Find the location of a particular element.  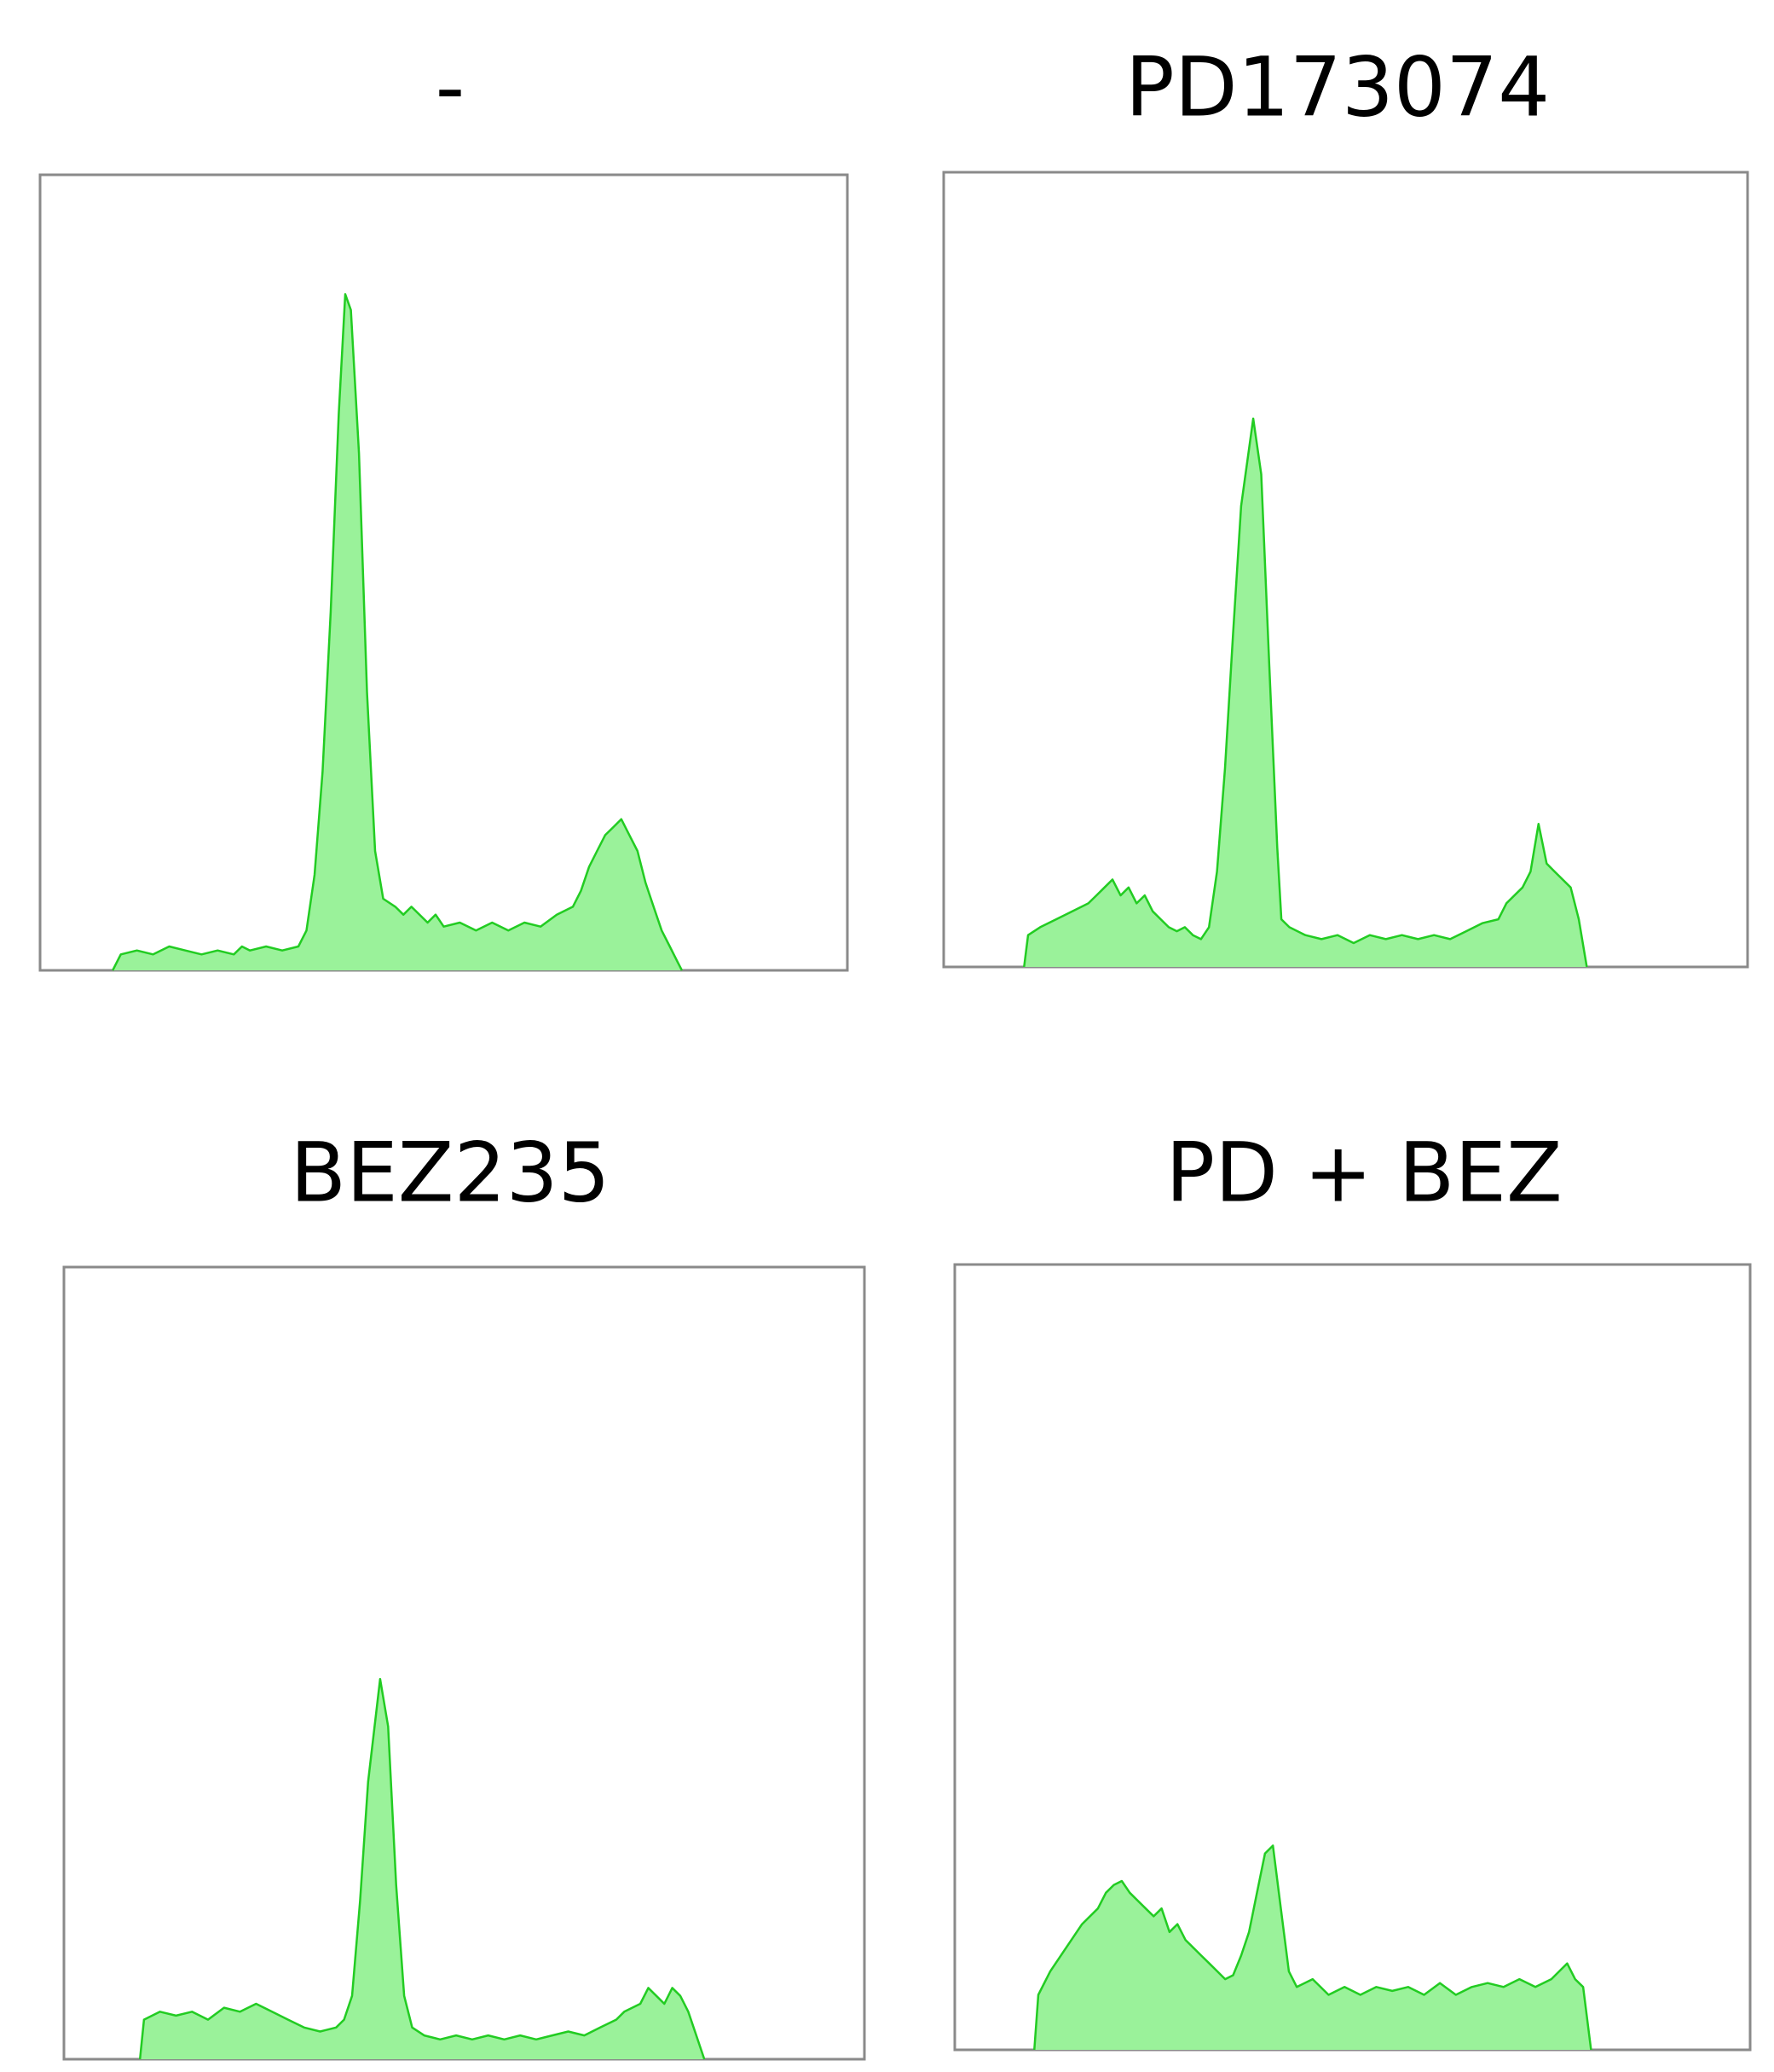

panel-title: - is located at coordinates (450, 87).